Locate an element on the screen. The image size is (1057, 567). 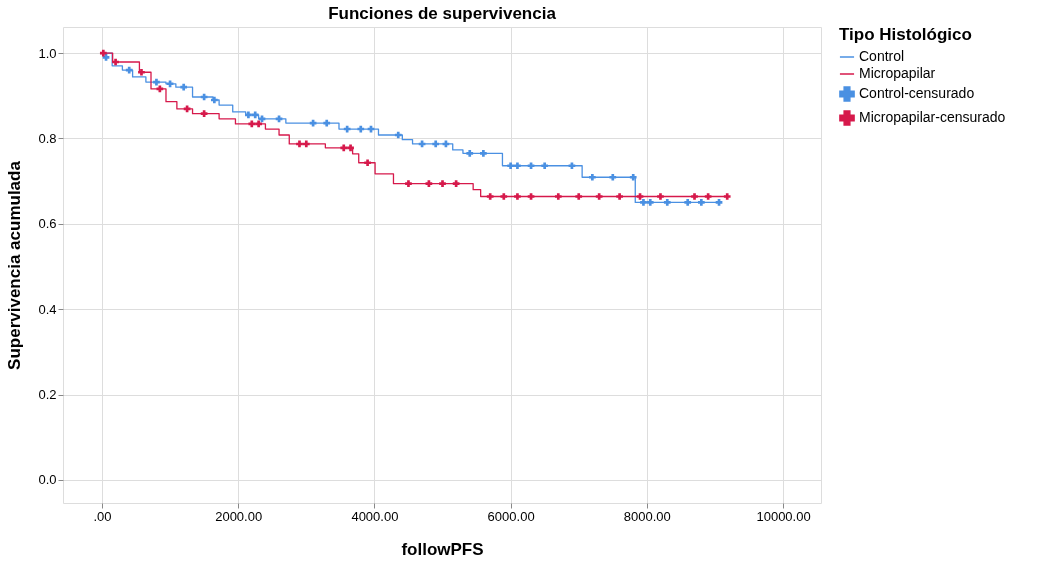
y-tick-label: 1.0 is located at coordinates (47, 53).